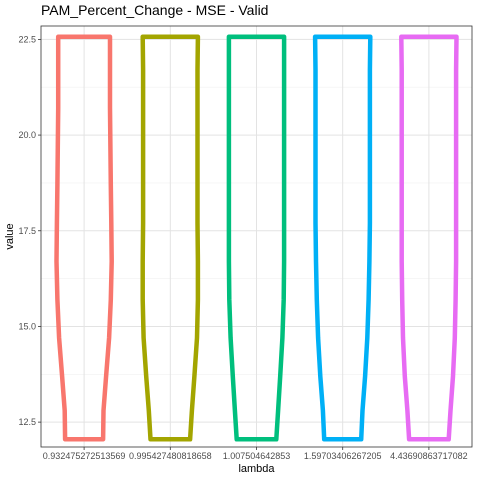  I want to click on x-tick-label: 0.995427480818658, so click(170, 456).